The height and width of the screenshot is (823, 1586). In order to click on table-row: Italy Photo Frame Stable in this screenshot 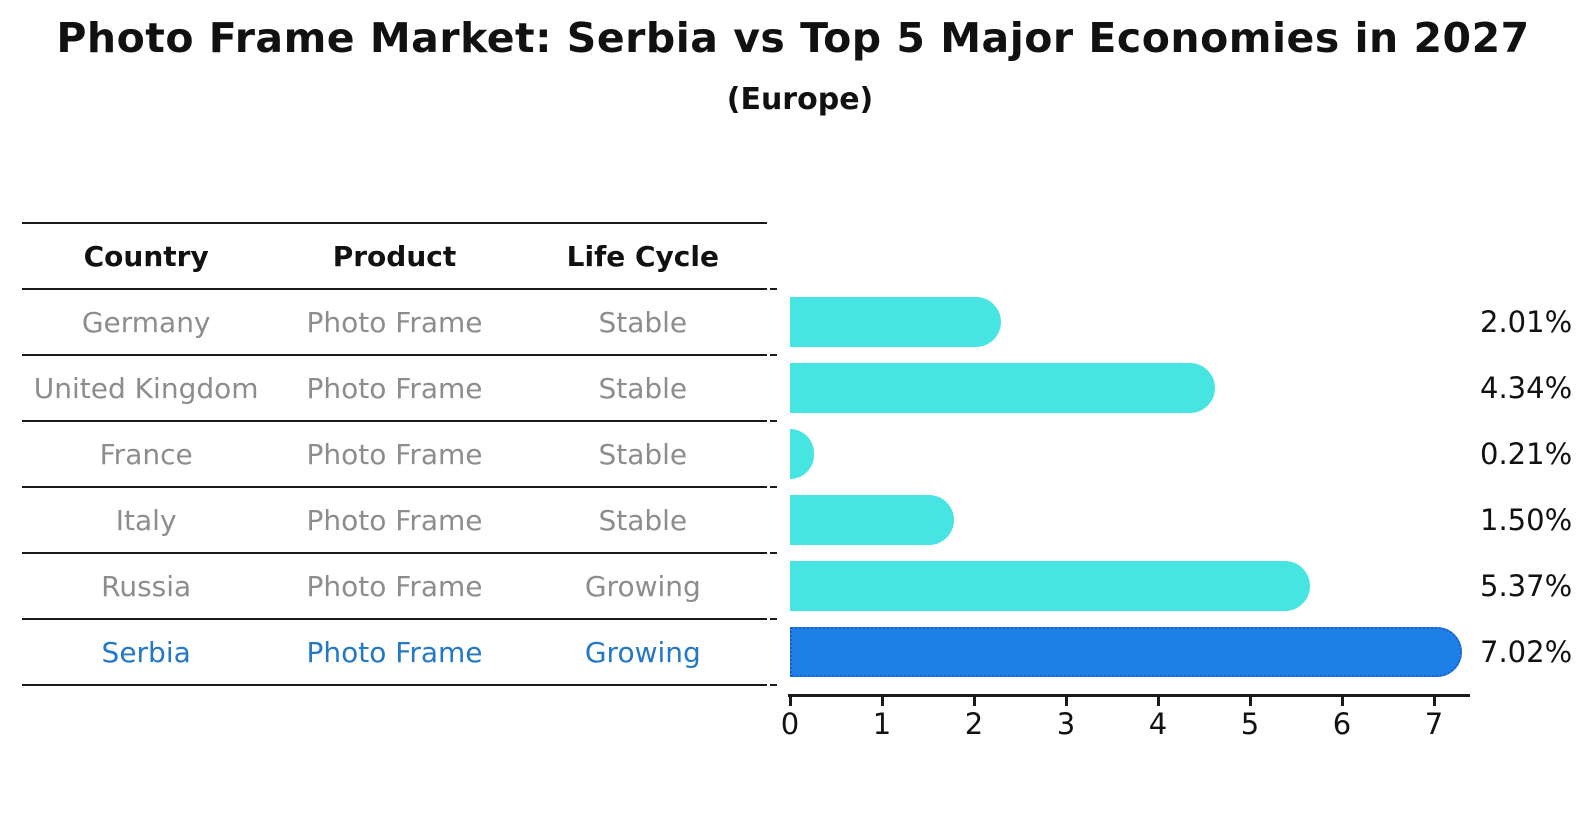, I will do `click(394, 521)`.